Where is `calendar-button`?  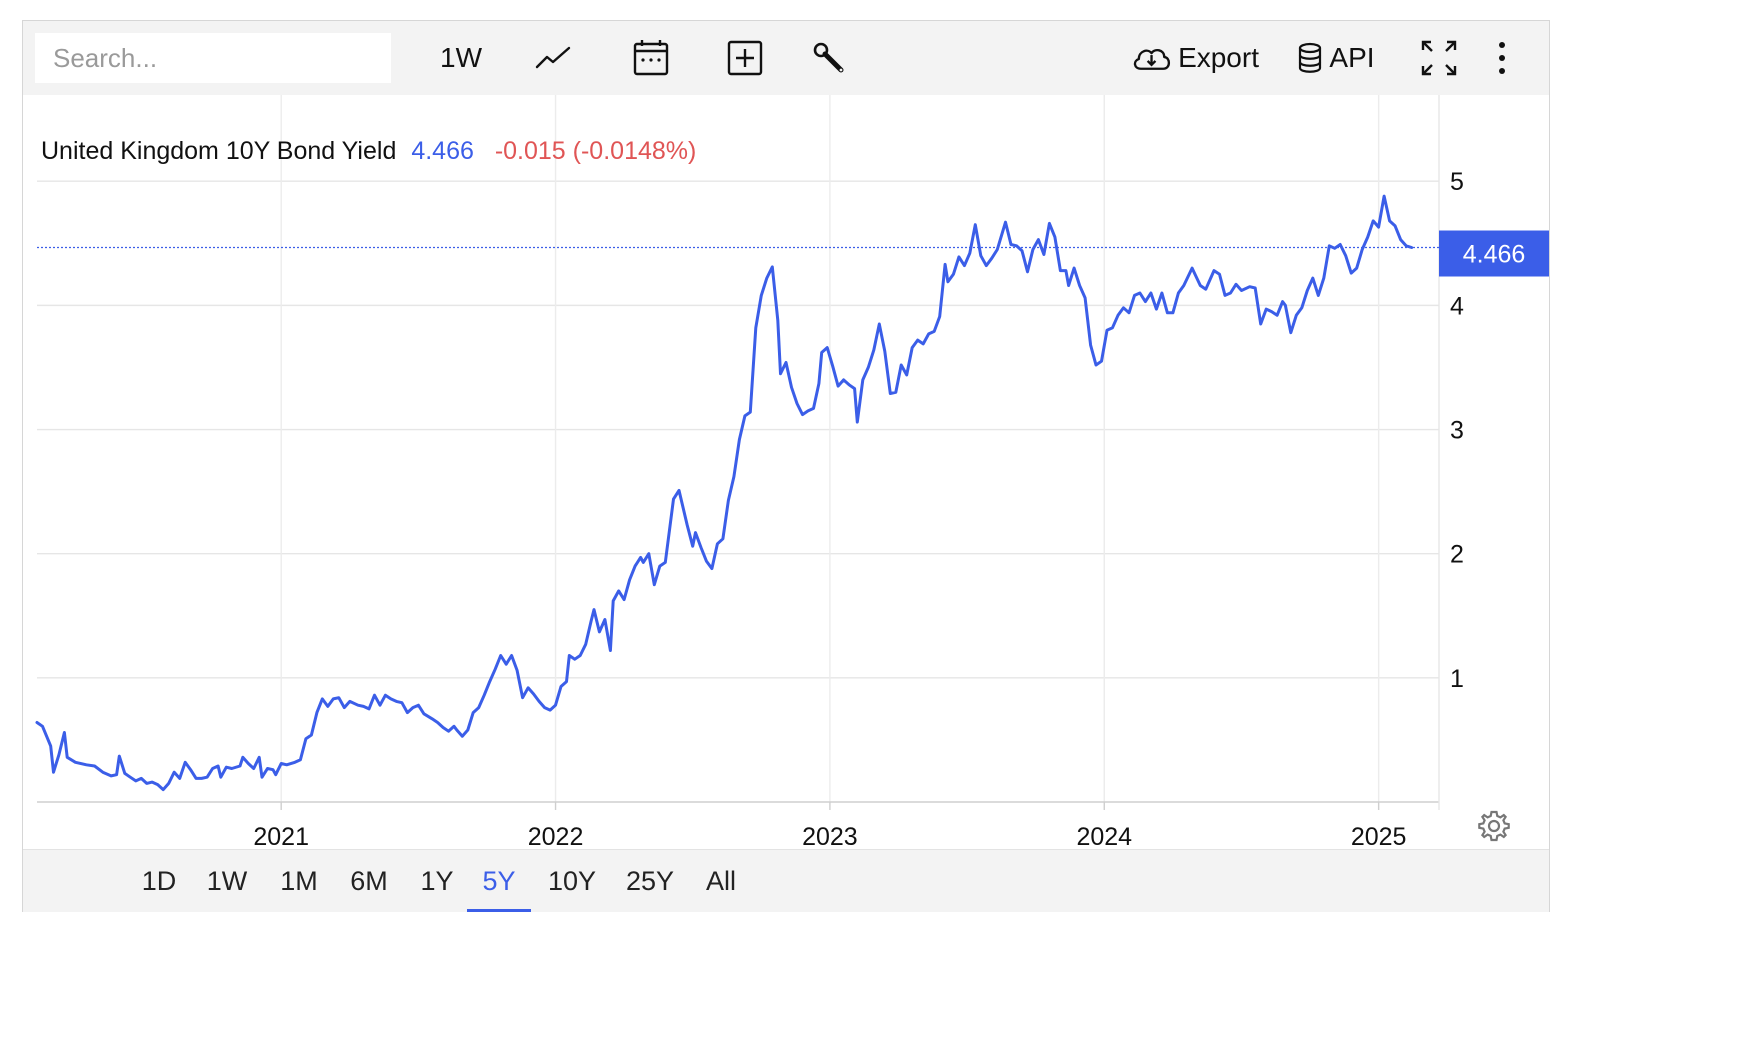
calendar-button is located at coordinates (651, 58).